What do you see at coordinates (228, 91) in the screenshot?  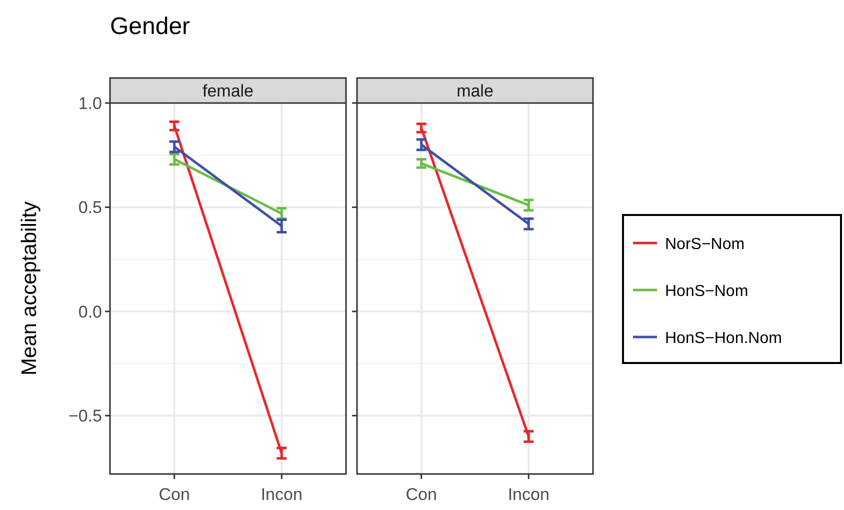 I see `chart-subtitle: female` at bounding box center [228, 91].